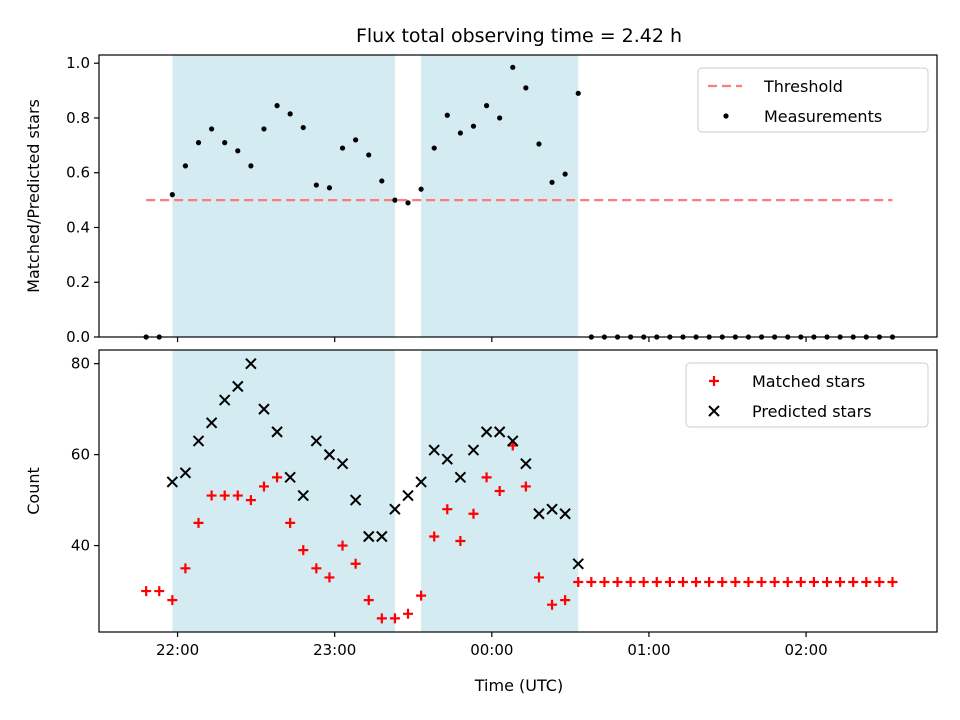  Describe the element at coordinates (803, 86) in the screenshot. I see `legend-entry-label: Threshold` at that location.